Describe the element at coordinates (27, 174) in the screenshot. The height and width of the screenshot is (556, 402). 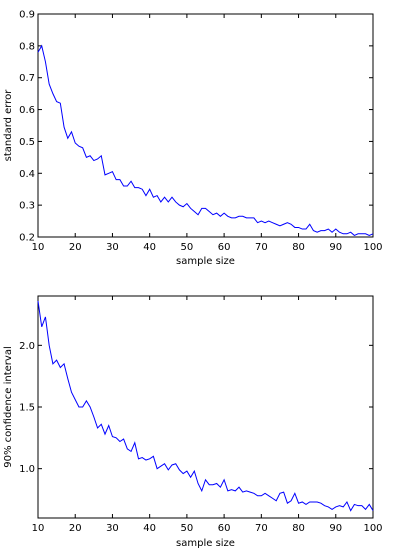
I see `y-tick-label: 0.4` at that location.